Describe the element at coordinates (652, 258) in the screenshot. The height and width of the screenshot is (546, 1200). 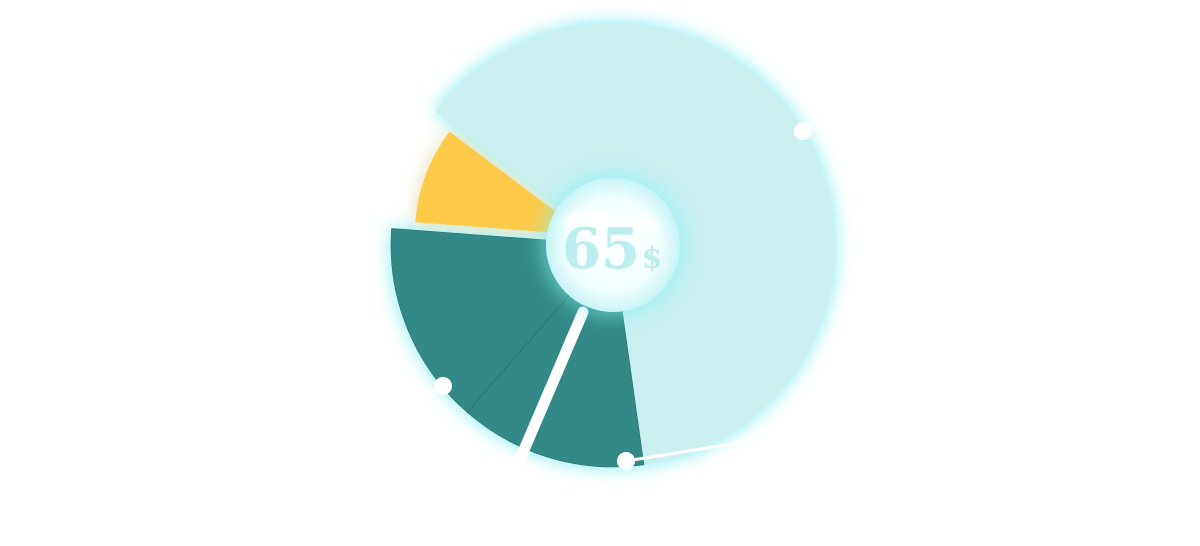
I see `center-unit: $` at that location.